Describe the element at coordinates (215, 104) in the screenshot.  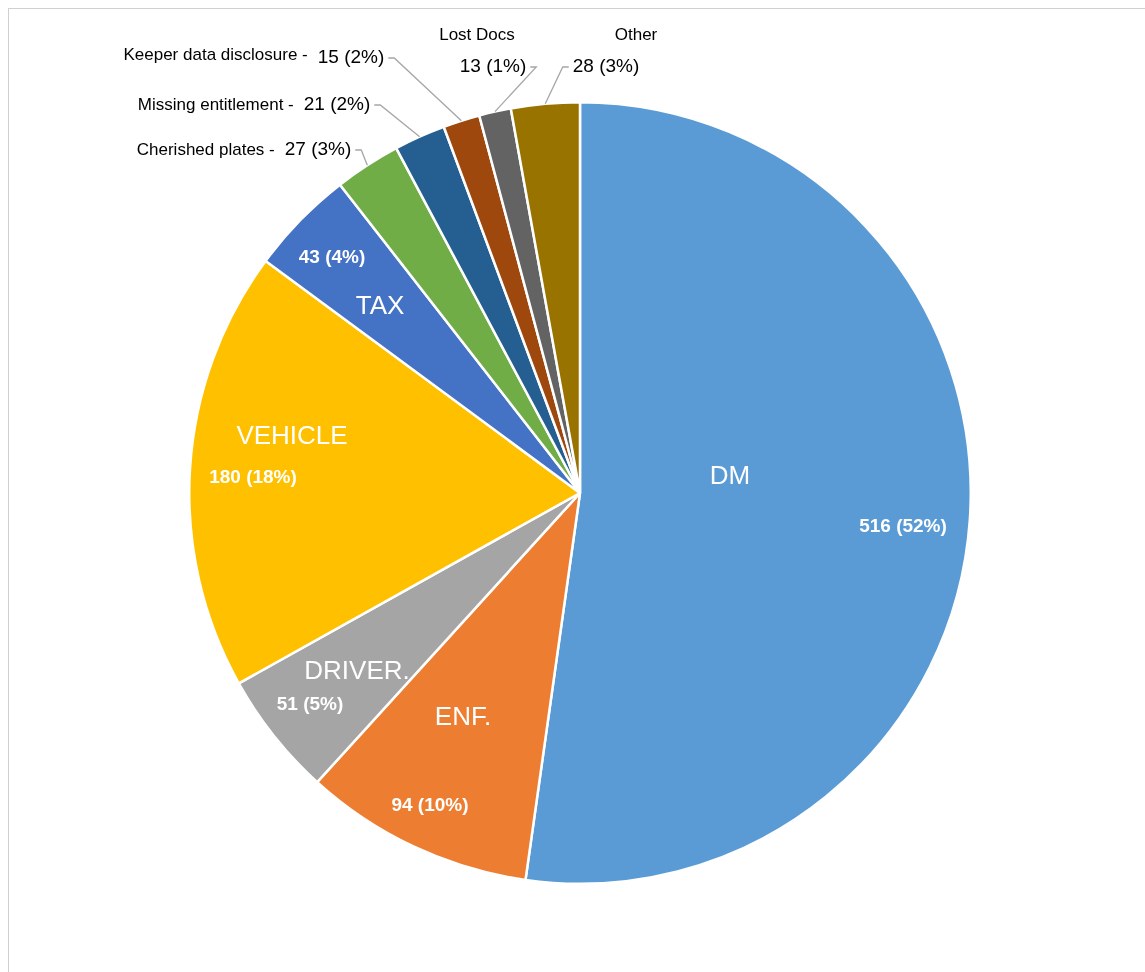
I see `slice-label: Missing entitlement -` at that location.